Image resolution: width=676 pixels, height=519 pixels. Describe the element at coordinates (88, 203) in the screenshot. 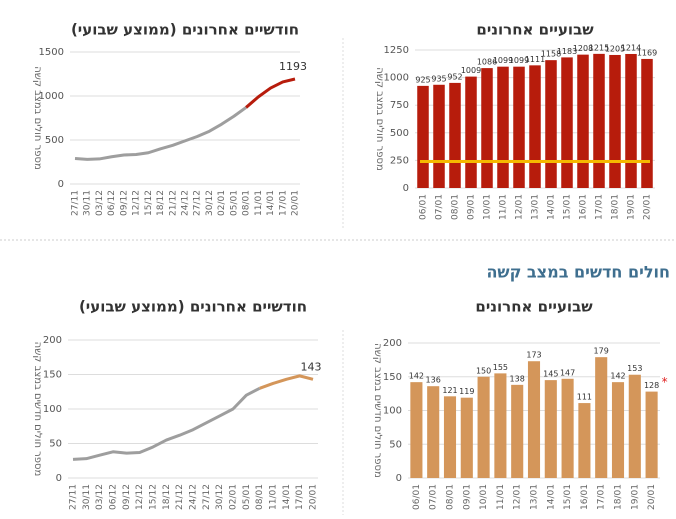

I see `x-tick-label: 30/11` at that location.